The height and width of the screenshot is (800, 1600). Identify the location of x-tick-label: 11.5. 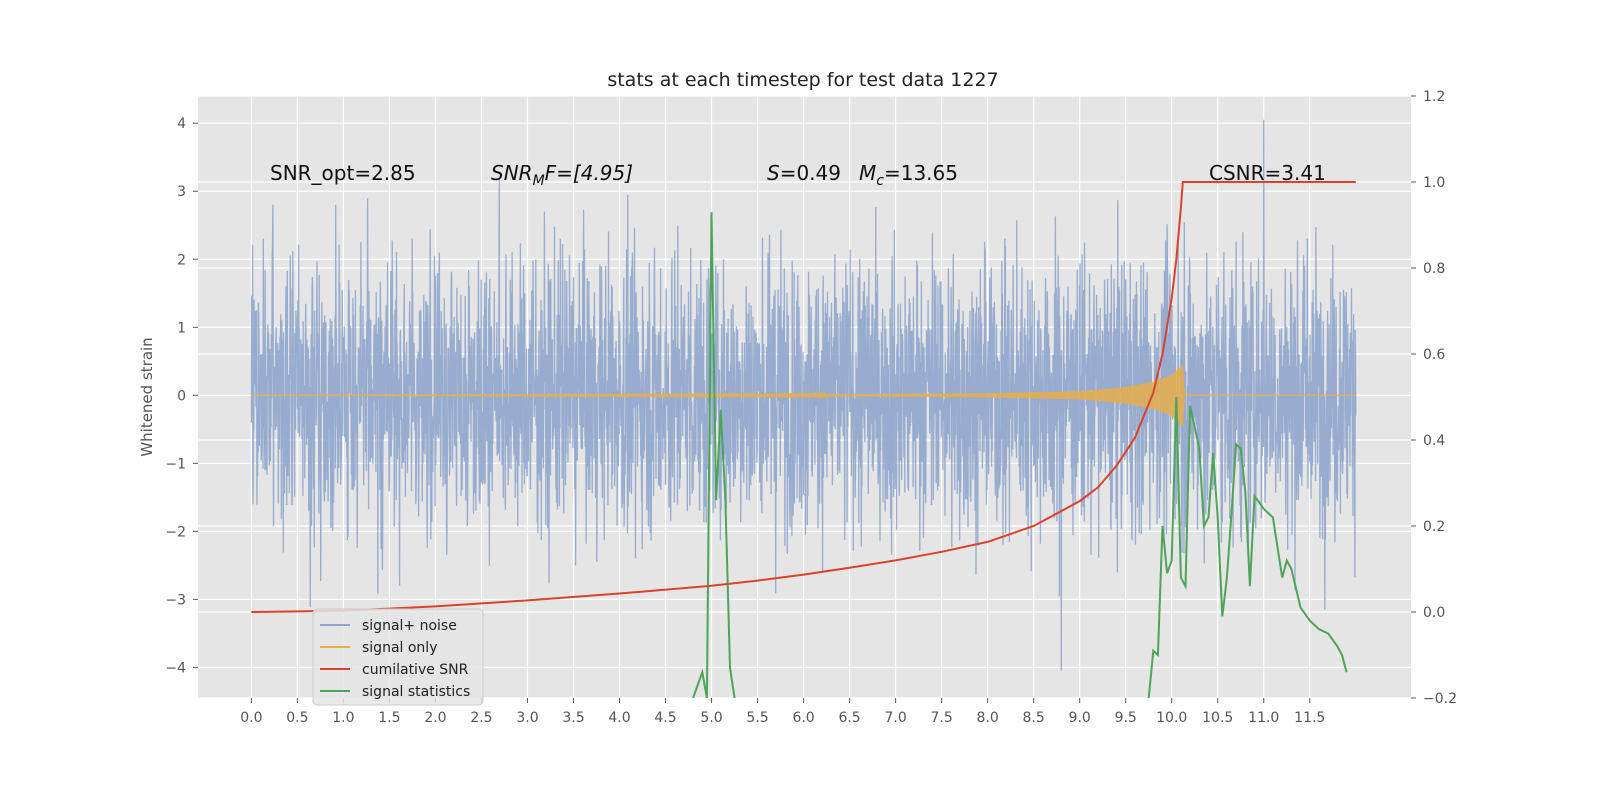
(1309, 718).